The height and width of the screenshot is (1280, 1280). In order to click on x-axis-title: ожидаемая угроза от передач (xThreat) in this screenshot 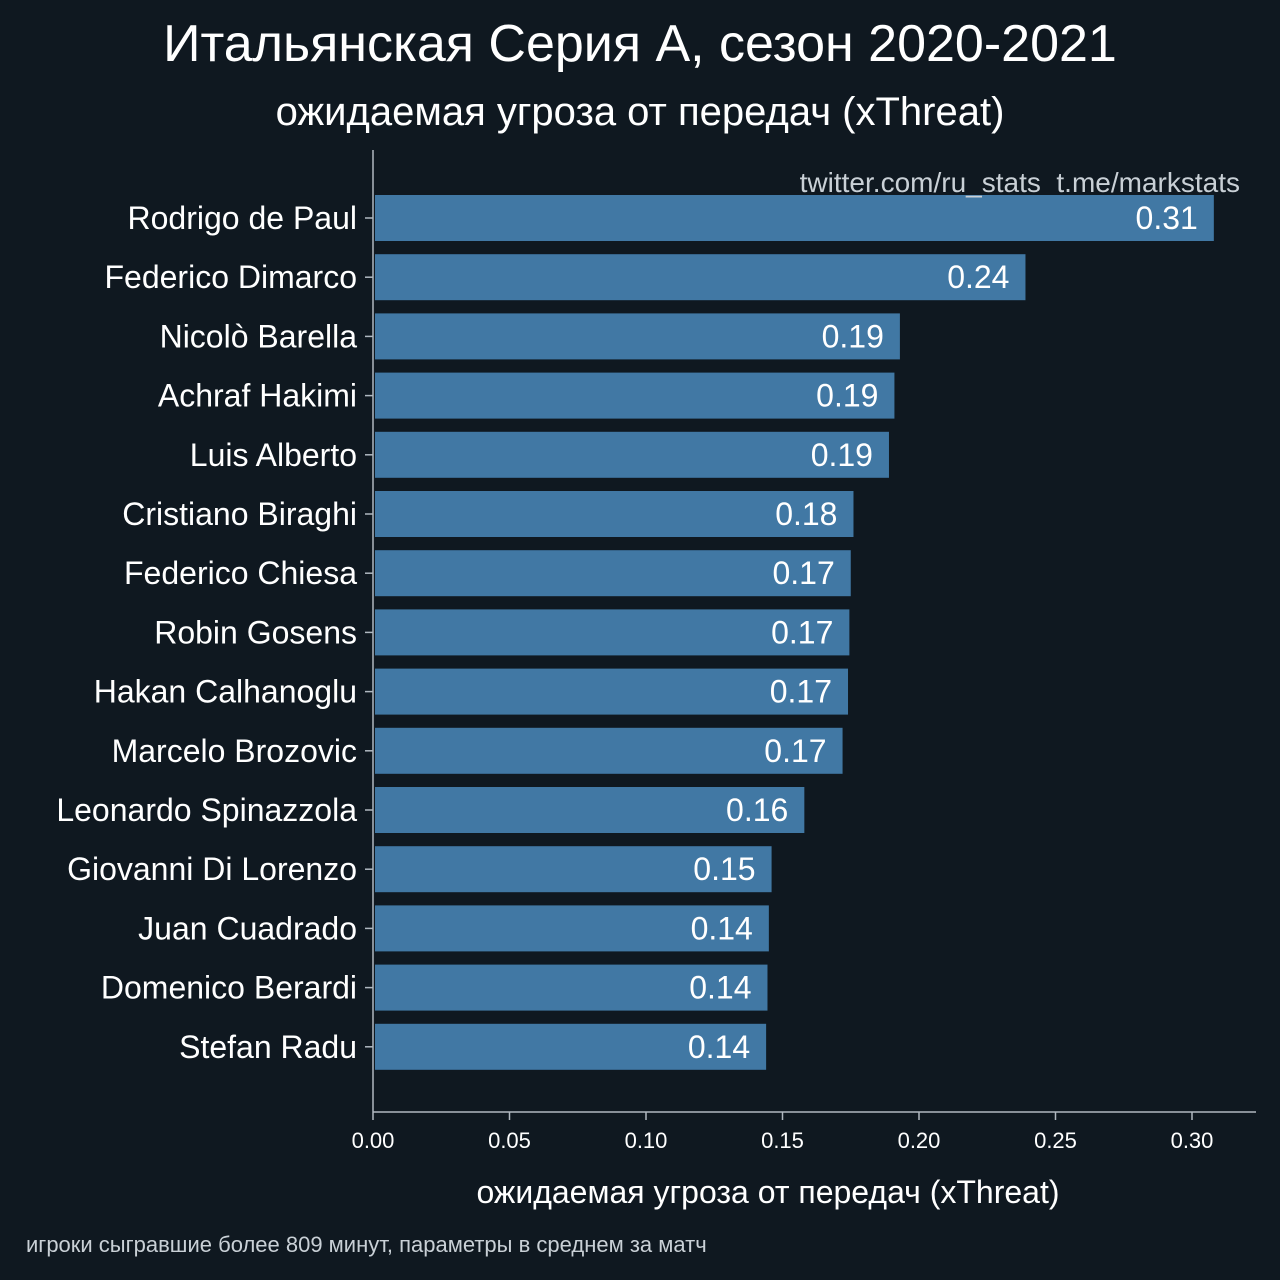, I will do `click(767, 1192)`.